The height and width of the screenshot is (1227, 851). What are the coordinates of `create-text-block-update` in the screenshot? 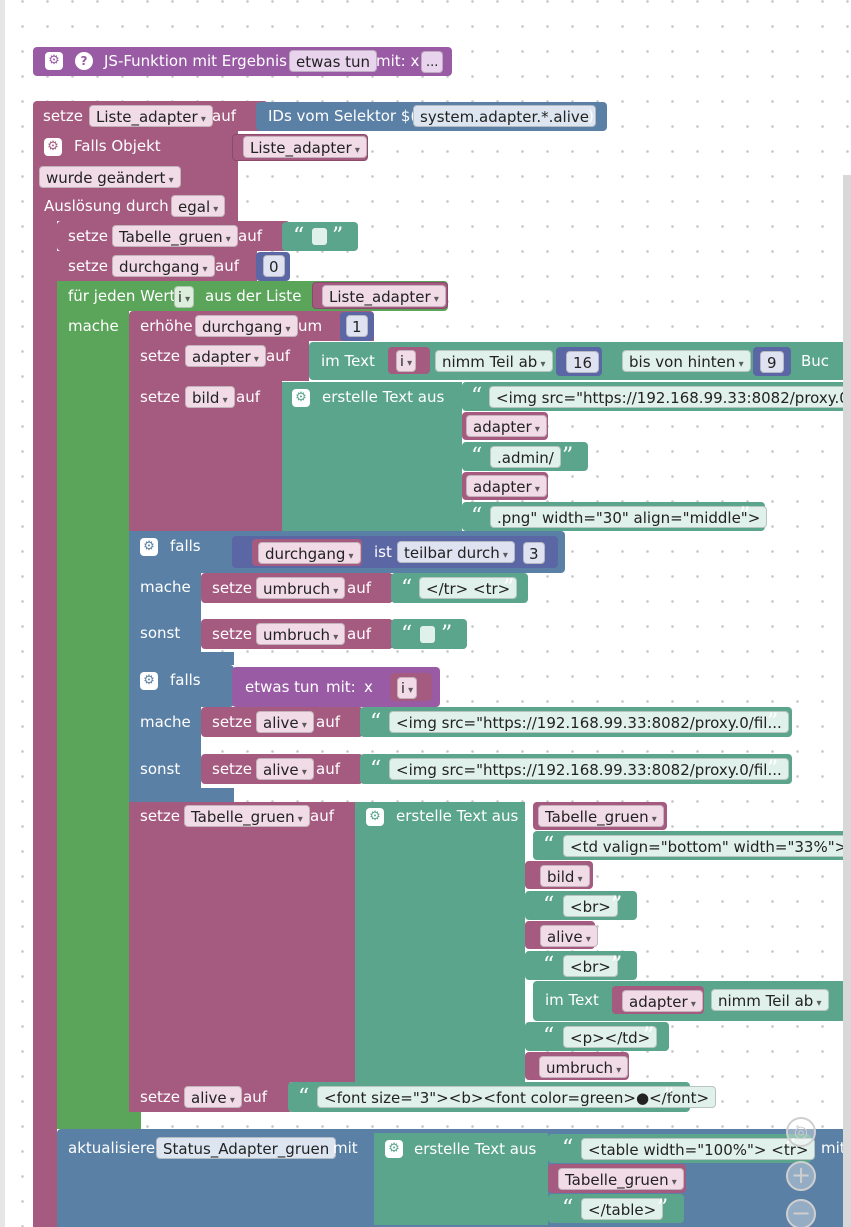 It's located at (461, 1179).